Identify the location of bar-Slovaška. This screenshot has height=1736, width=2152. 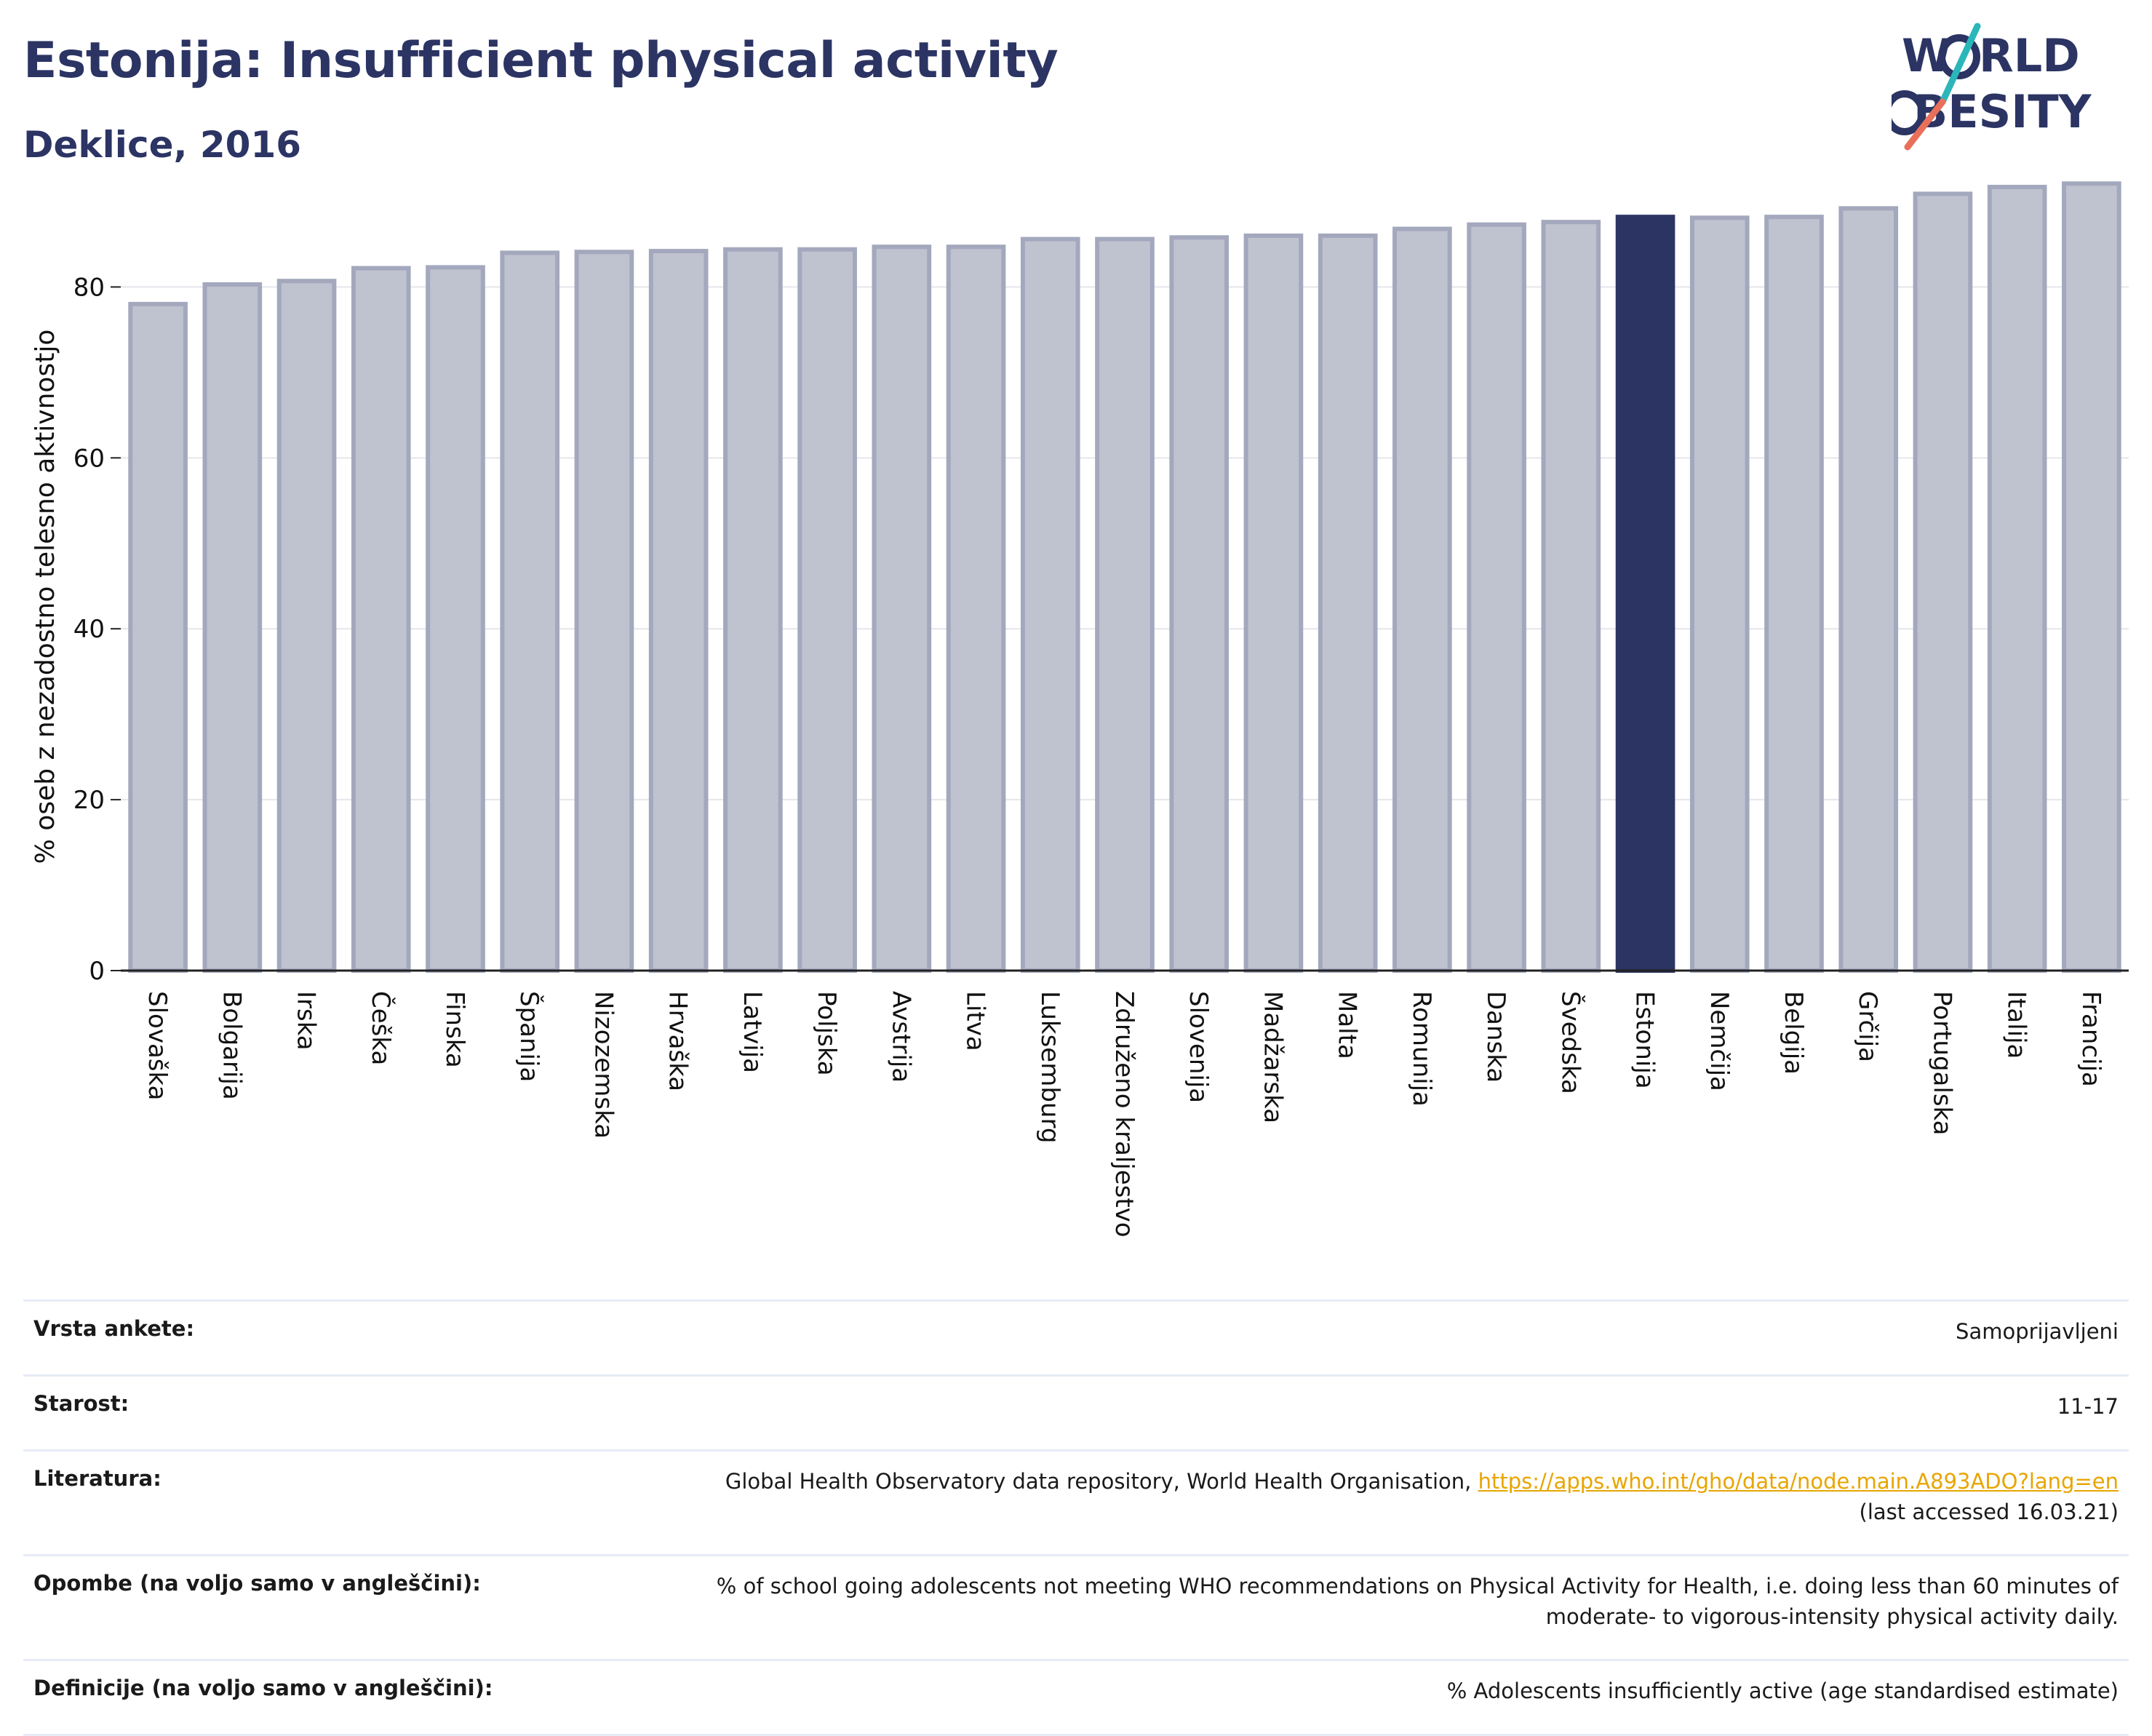
(158, 637).